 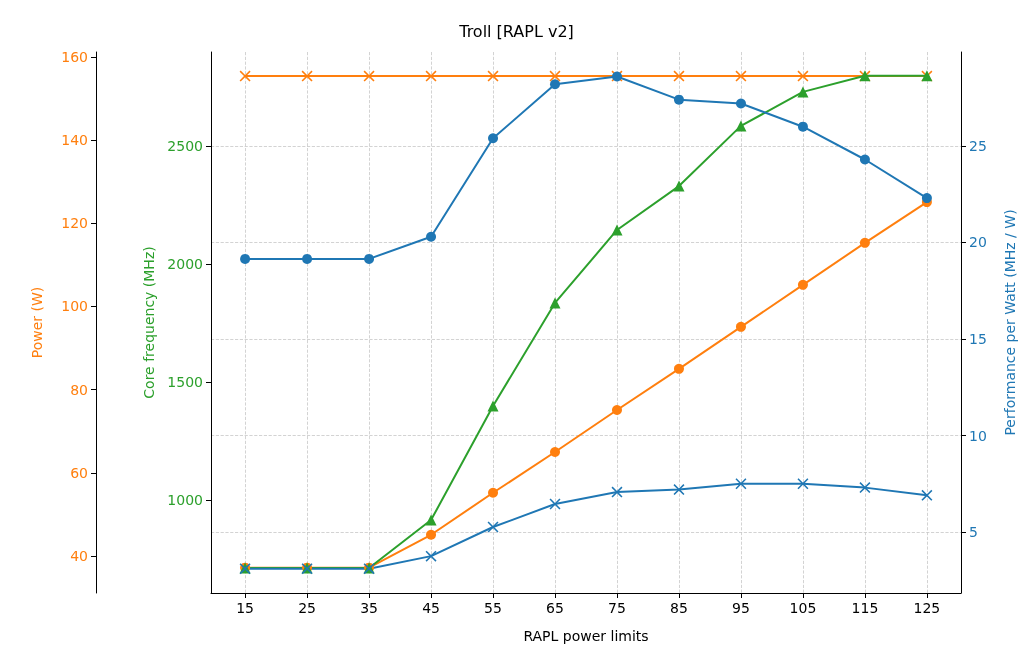 What do you see at coordinates (369, 608) in the screenshot?
I see `x-tick-label: 35` at bounding box center [369, 608].